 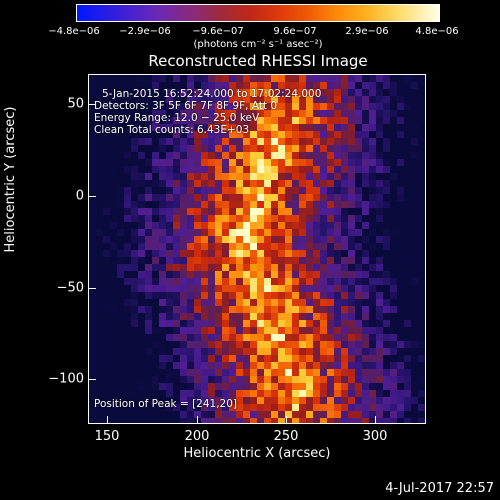 What do you see at coordinates (439, 488) in the screenshot?
I see `footer-timestamp: 4-Jul-2017 22:57` at bounding box center [439, 488].